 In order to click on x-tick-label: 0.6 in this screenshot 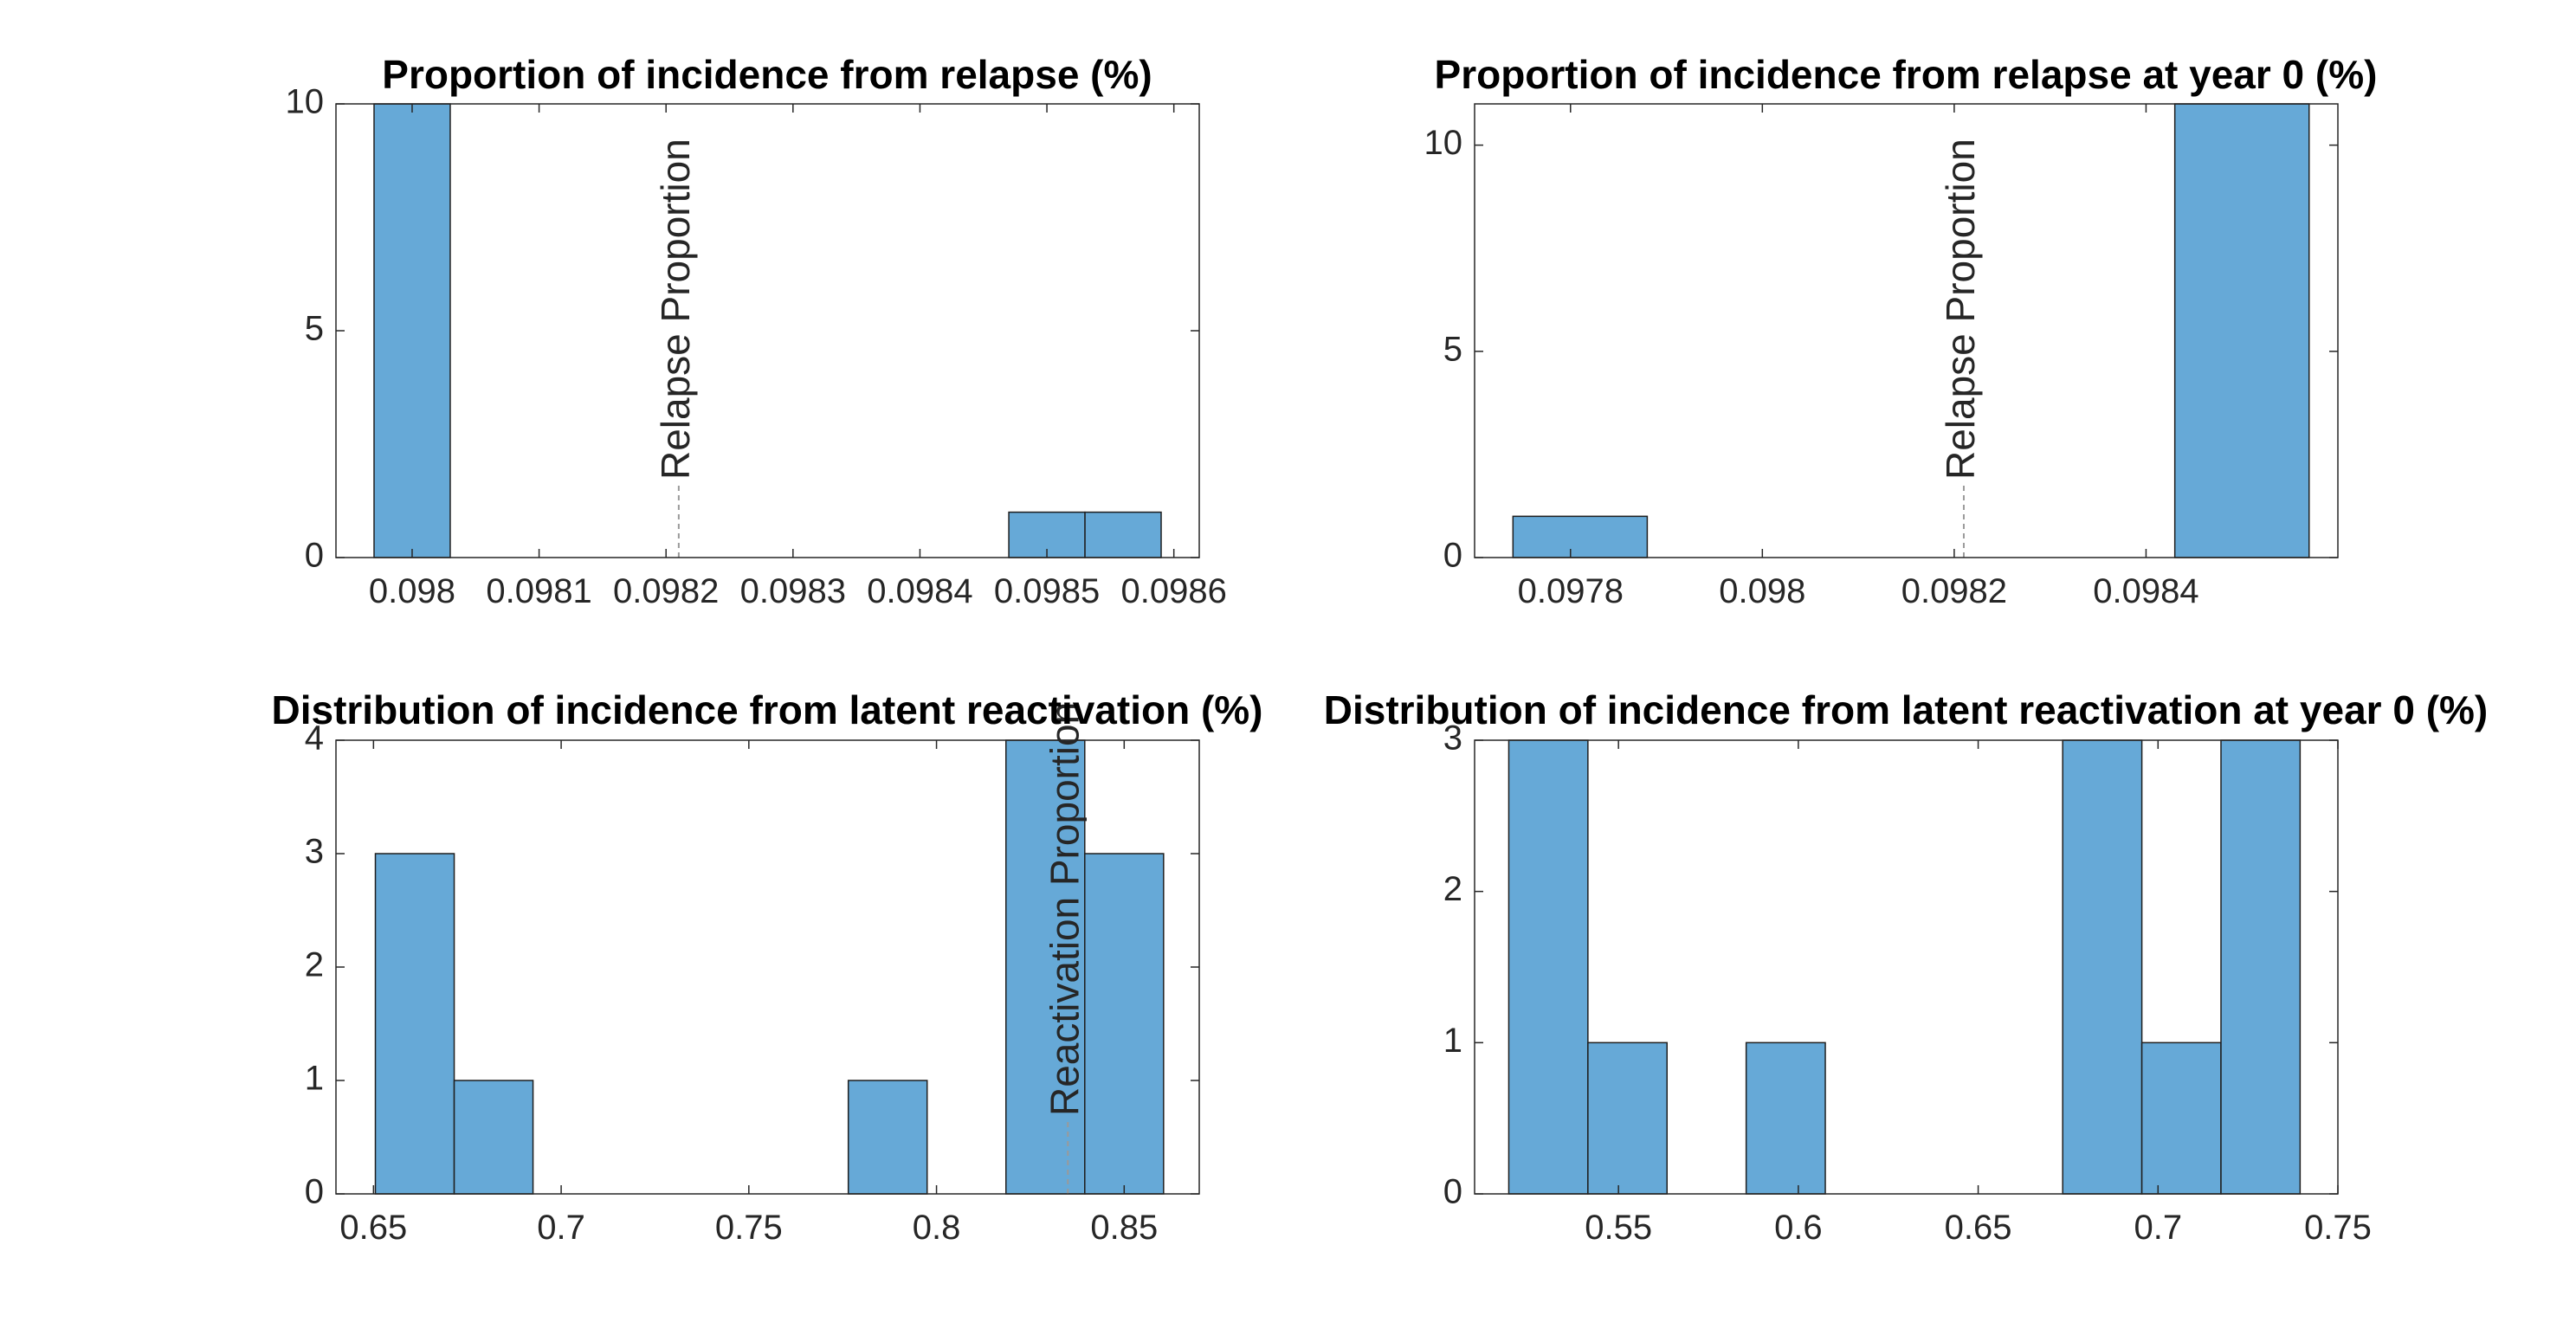, I will do `click(1799, 1228)`.